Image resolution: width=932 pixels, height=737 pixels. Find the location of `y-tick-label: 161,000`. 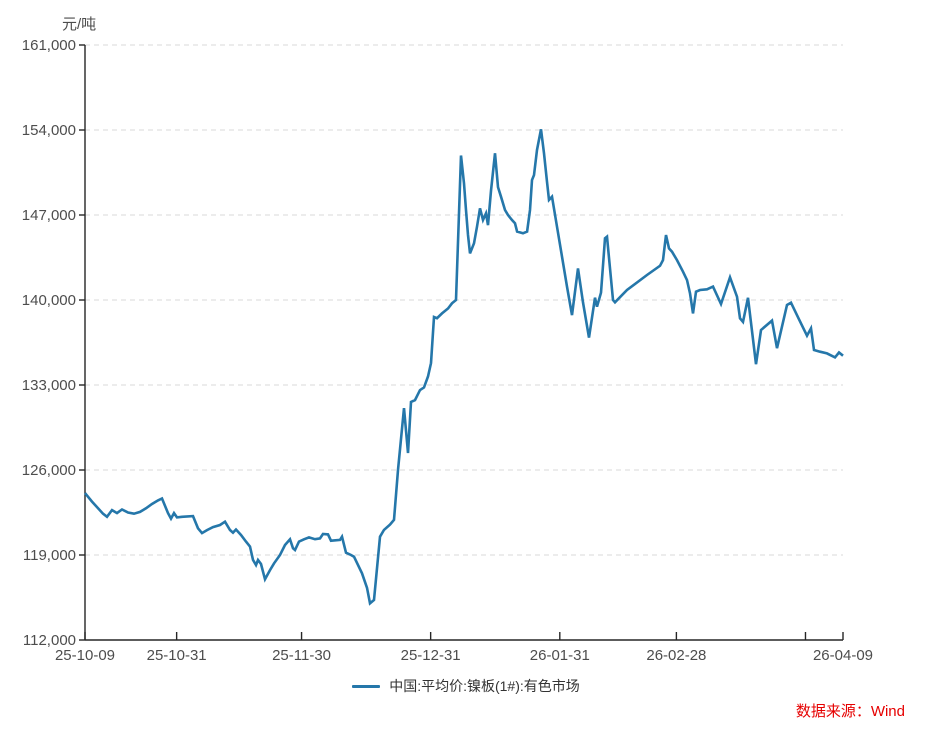

y-tick-label: 161,000 is located at coordinates (49, 45).